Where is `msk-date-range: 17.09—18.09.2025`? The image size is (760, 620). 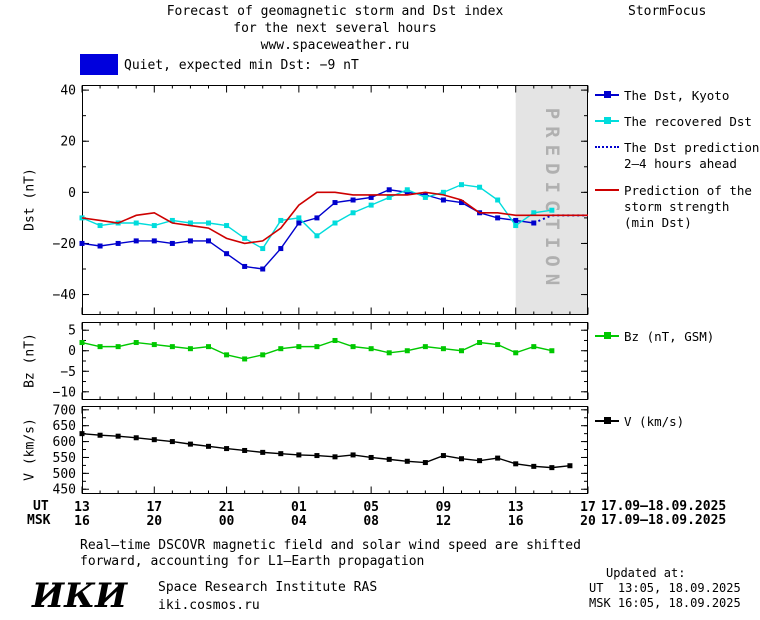
msk-date-range: 17.09—18.09.2025 is located at coordinates (664, 520).